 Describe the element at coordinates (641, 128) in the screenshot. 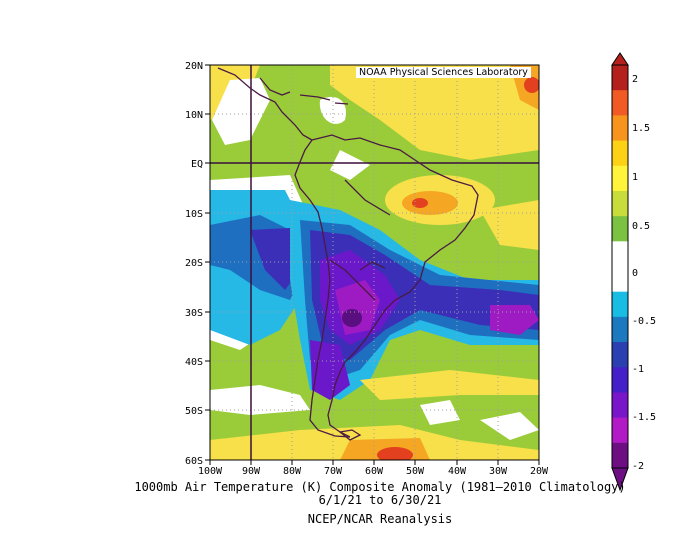

I see `colorbar-label: 1.5` at that location.